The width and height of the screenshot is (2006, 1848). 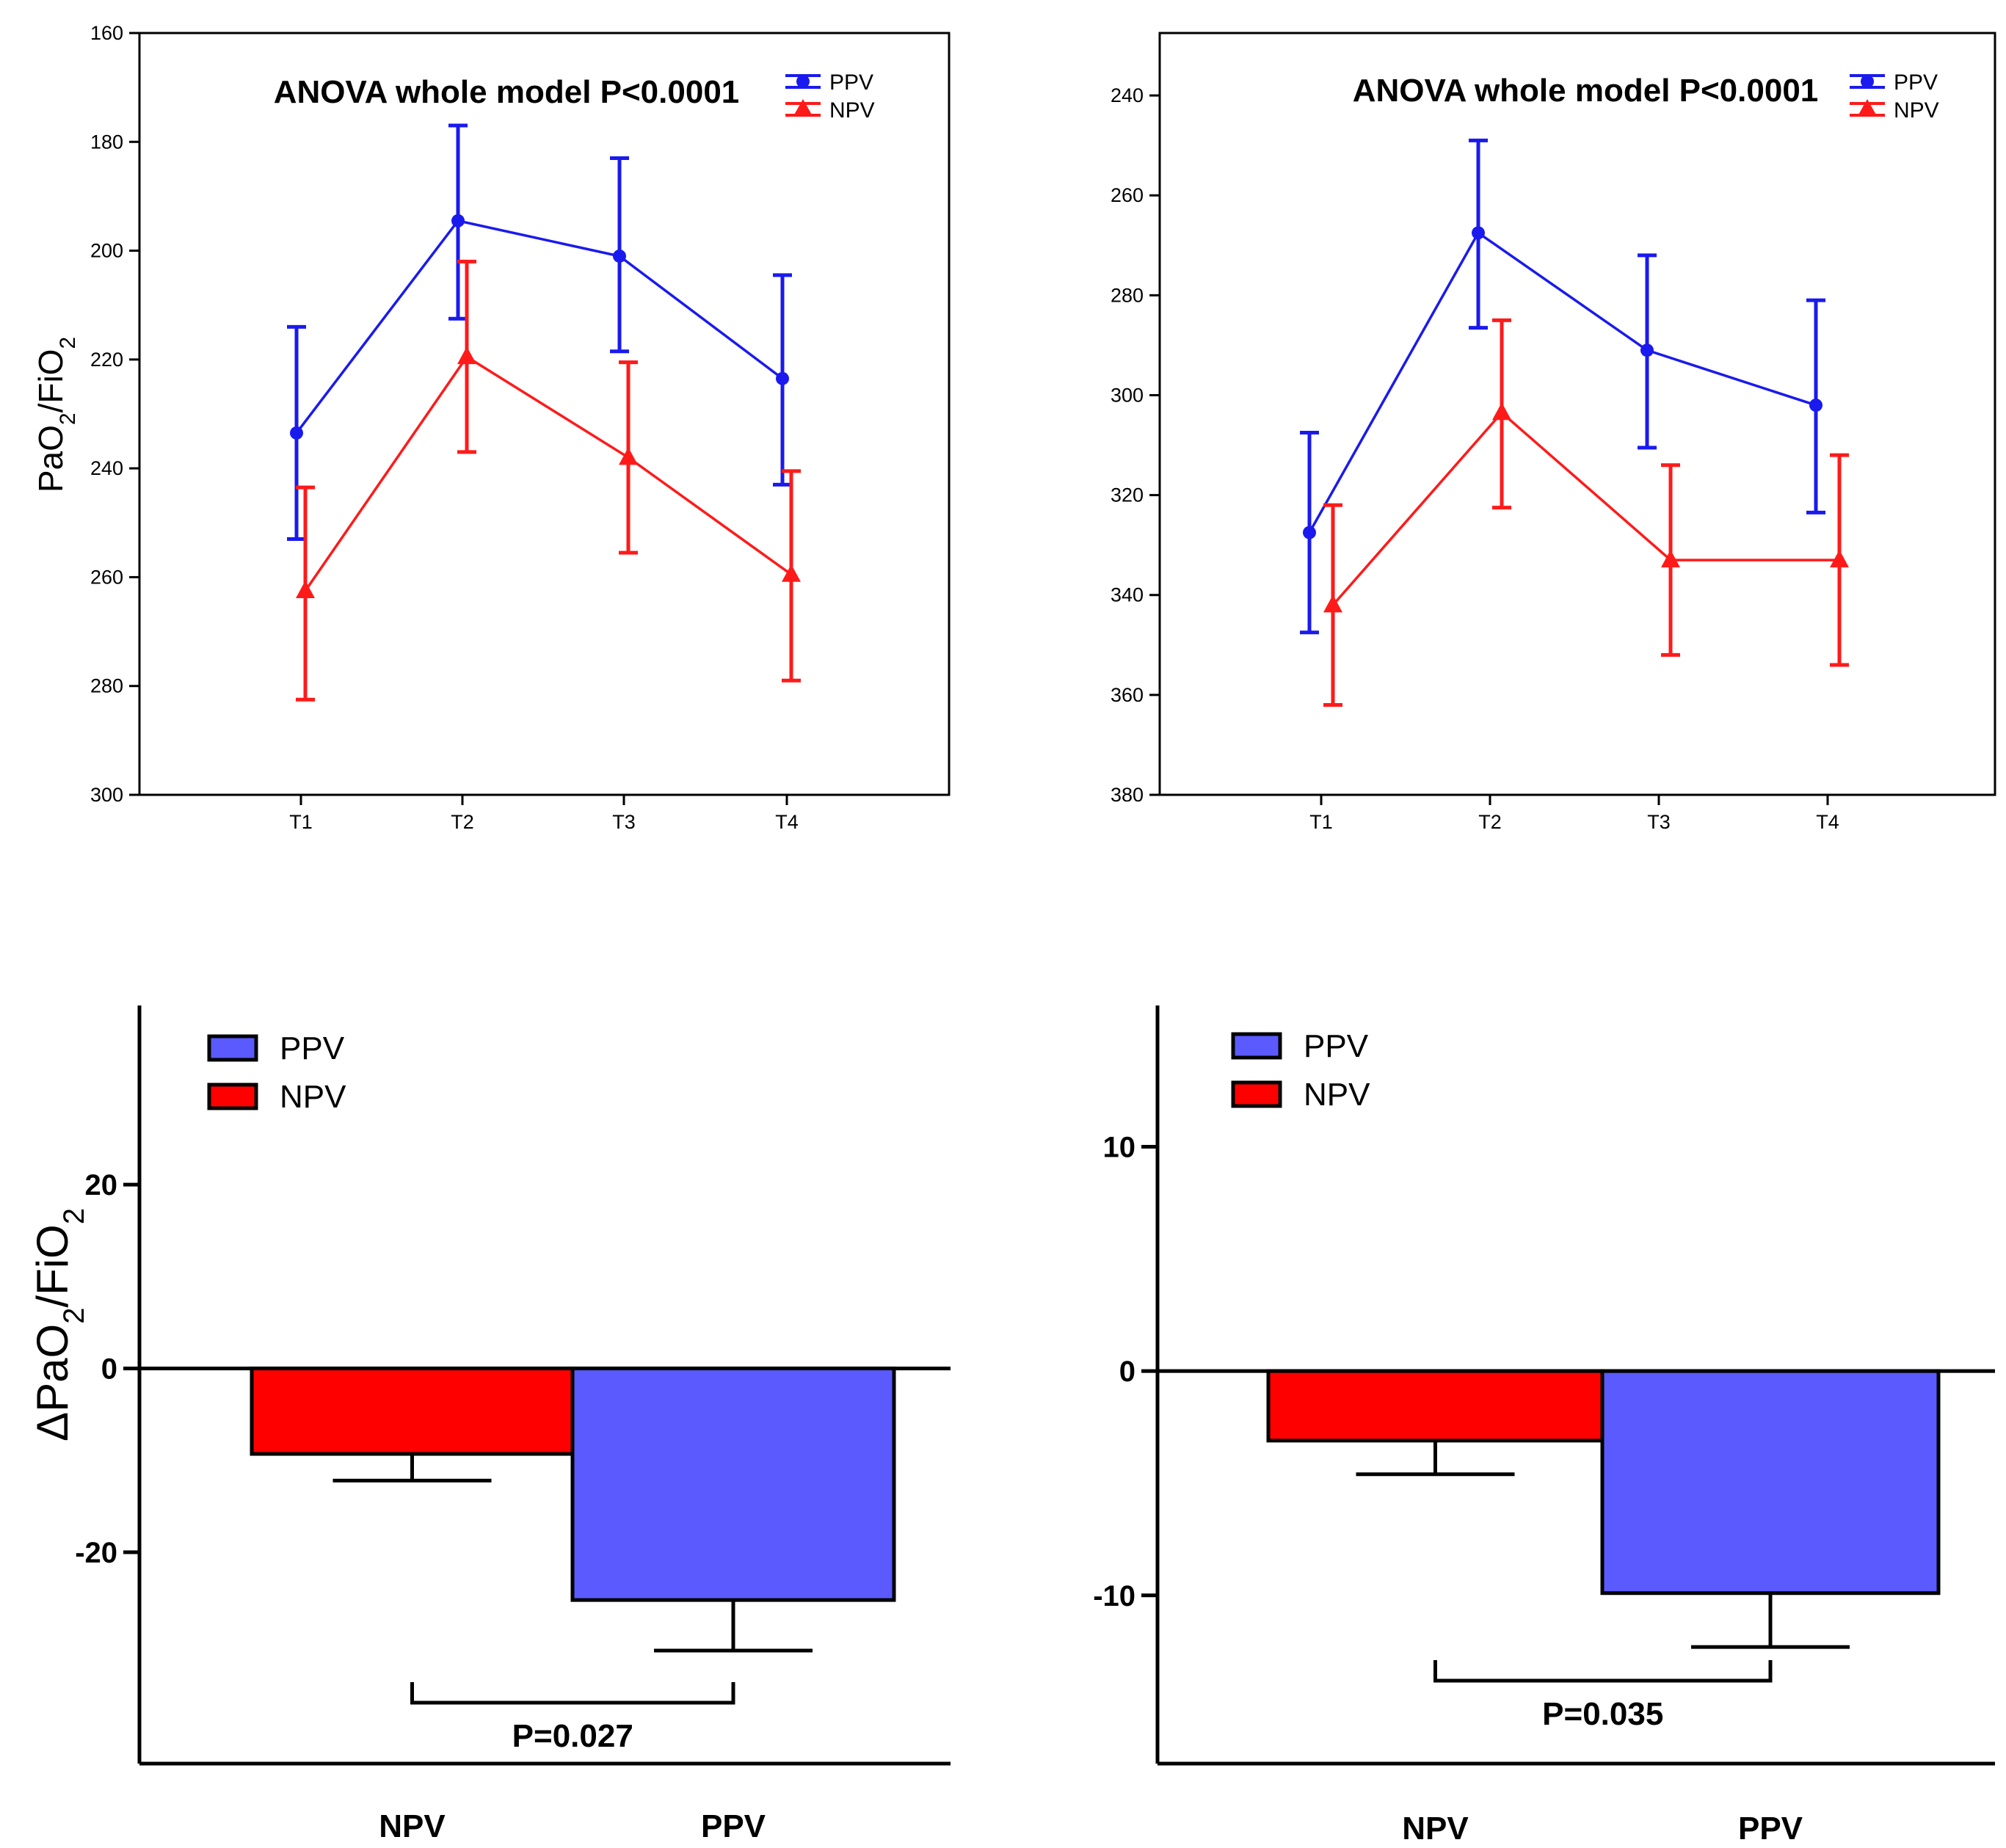 I want to click on y-tick-label: 220, so click(x=106, y=360).